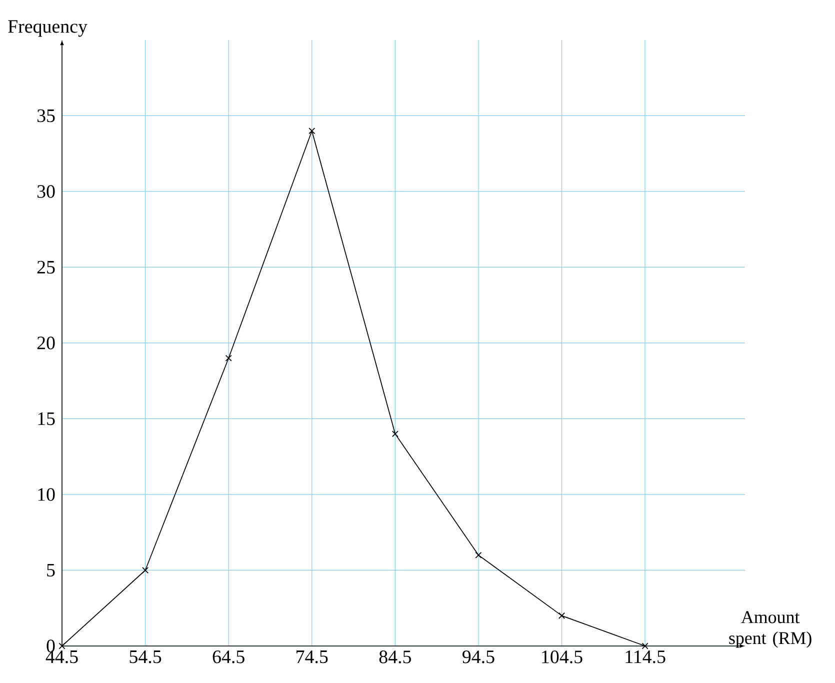 The image size is (835, 683). What do you see at coordinates (62, 657) in the screenshot?
I see `x-tick-label: 44.5` at bounding box center [62, 657].